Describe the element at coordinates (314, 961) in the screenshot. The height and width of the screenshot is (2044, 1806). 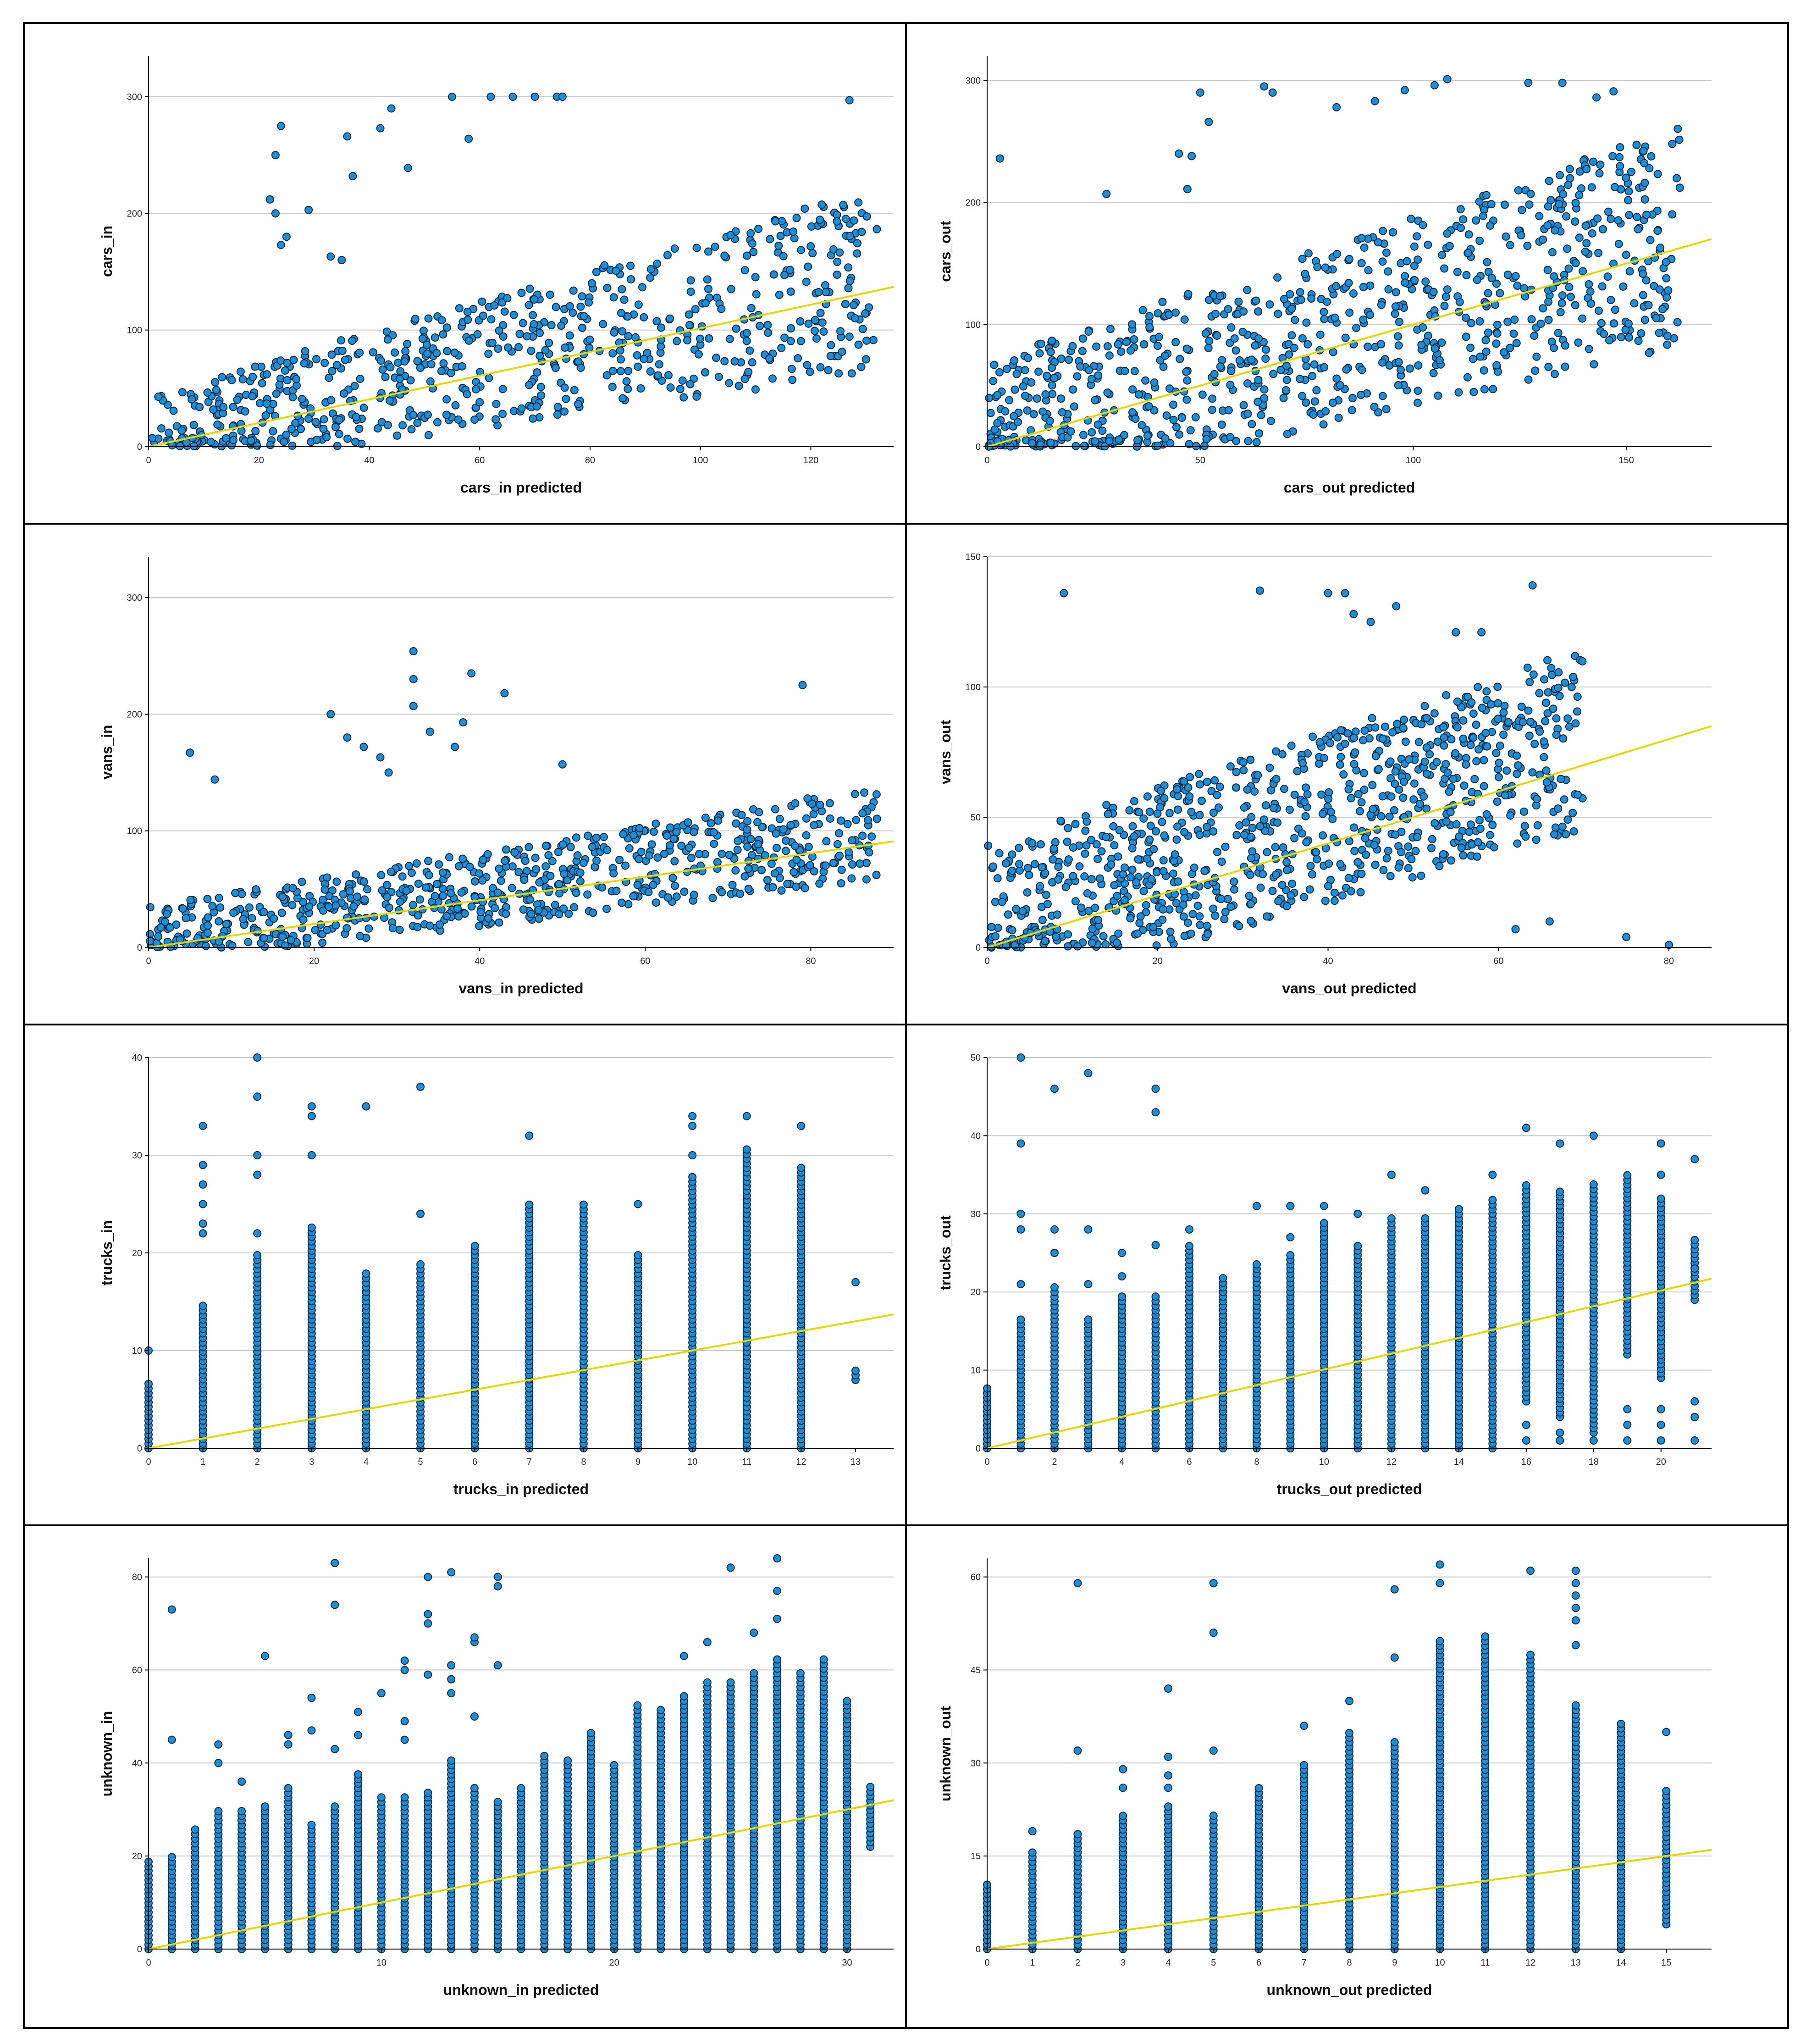
I see `x-tick-label: 20` at that location.